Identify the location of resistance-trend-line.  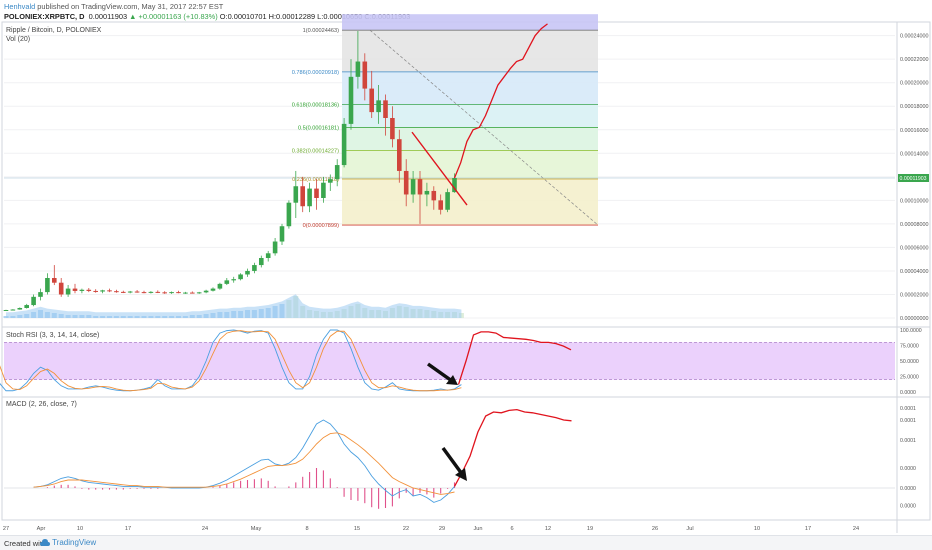
(439, 168).